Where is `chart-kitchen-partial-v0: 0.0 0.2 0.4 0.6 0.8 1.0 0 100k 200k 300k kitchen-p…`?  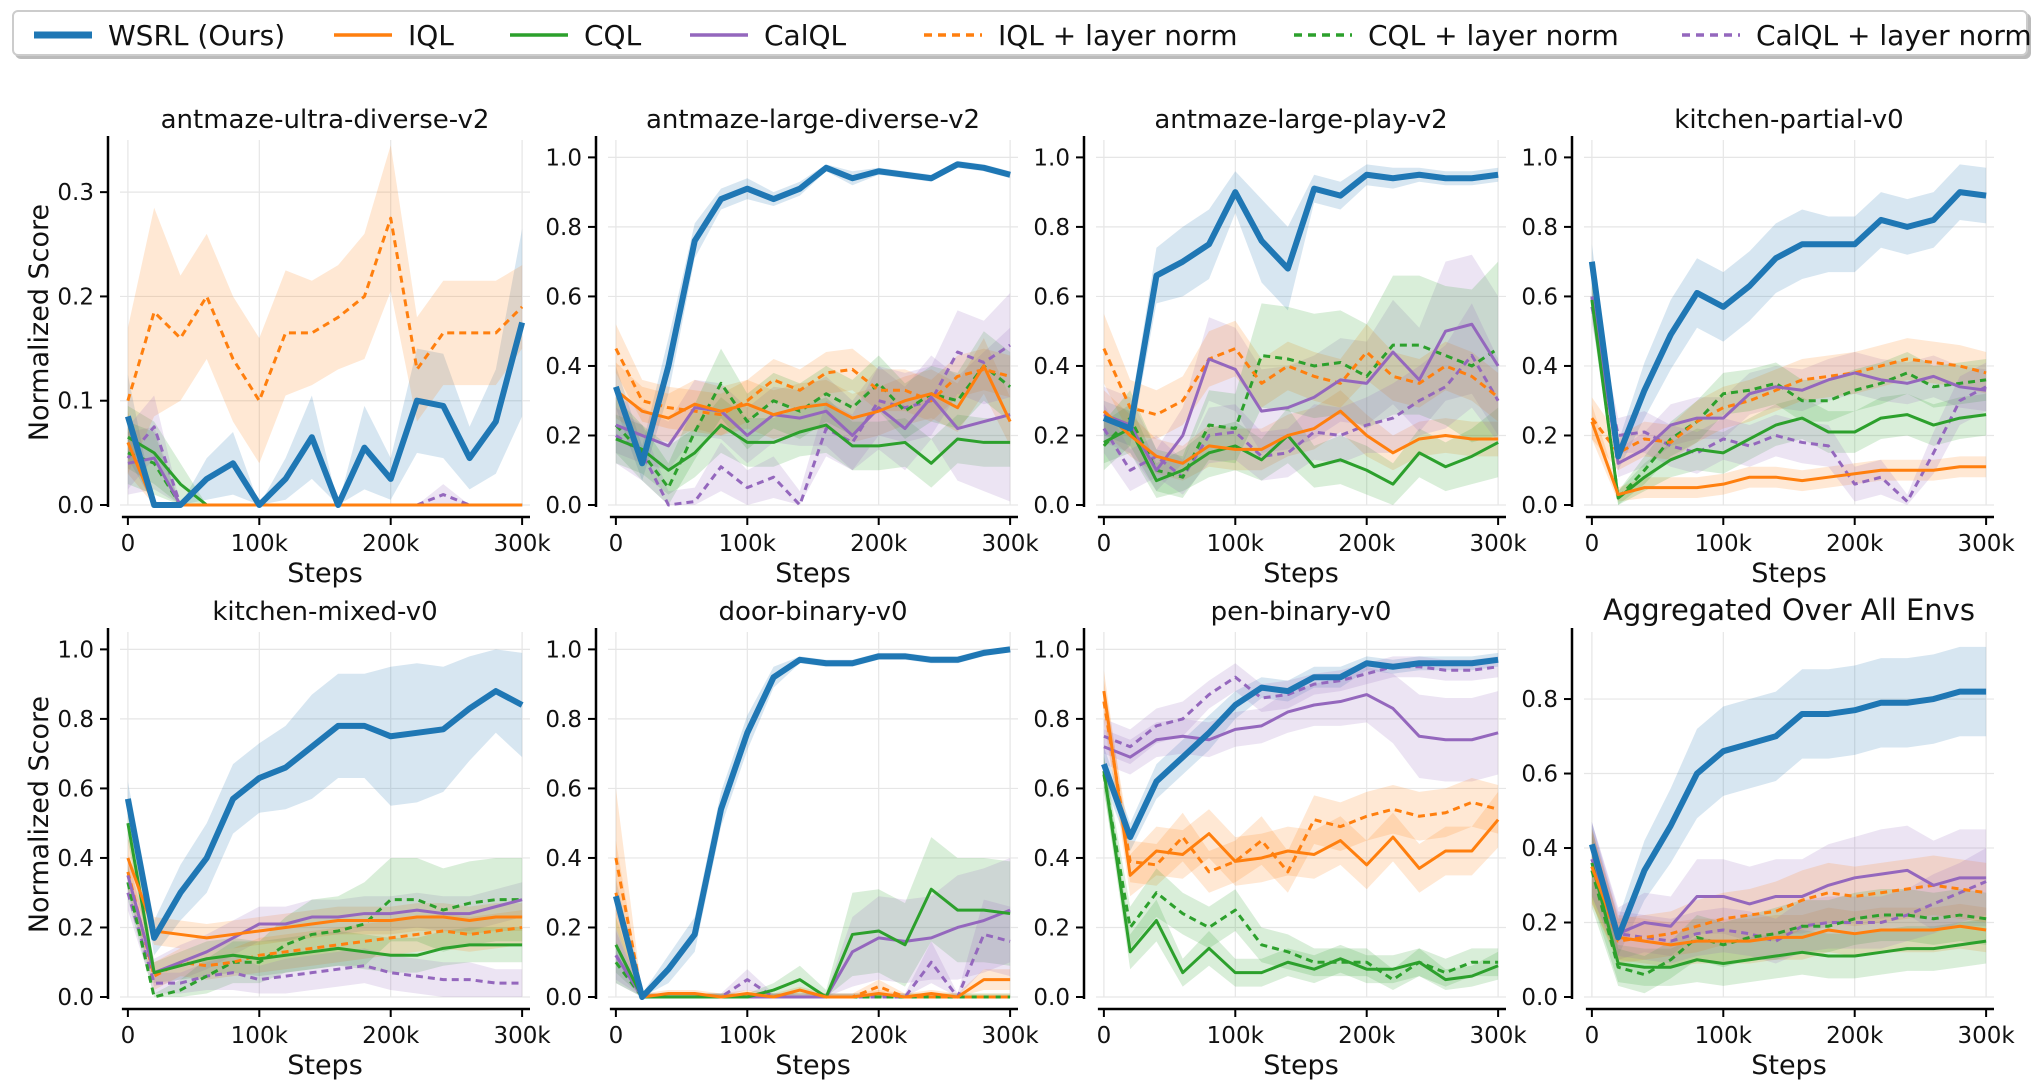
chart-kitchen-partial-v0: 0.0 0.2 0.4 0.6 0.8 1.0 0 100k 200k 300k kitchen-p… is located at coordinates (1768, 347).